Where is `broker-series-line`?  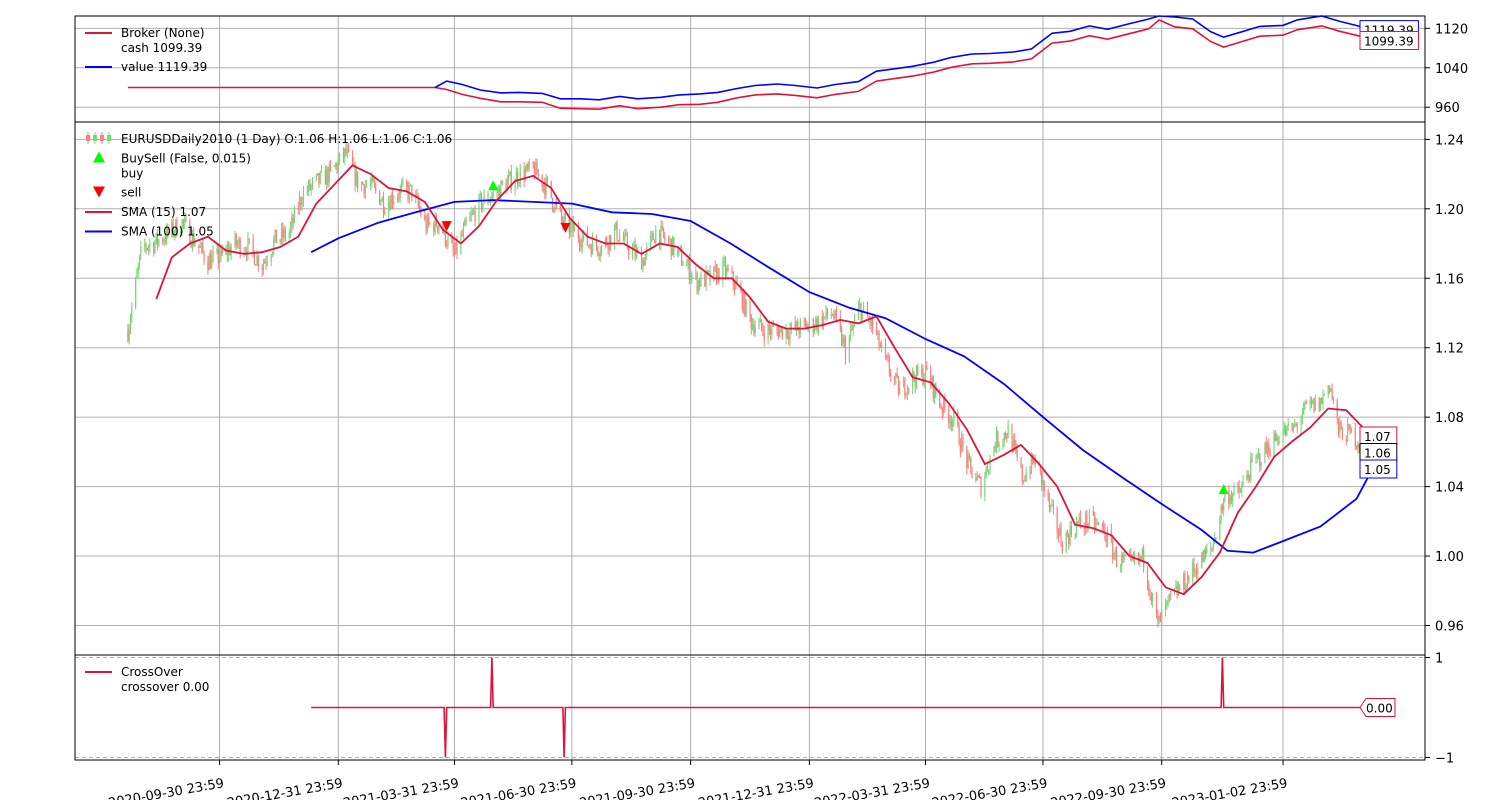 broker-series-line is located at coordinates (902, 58).